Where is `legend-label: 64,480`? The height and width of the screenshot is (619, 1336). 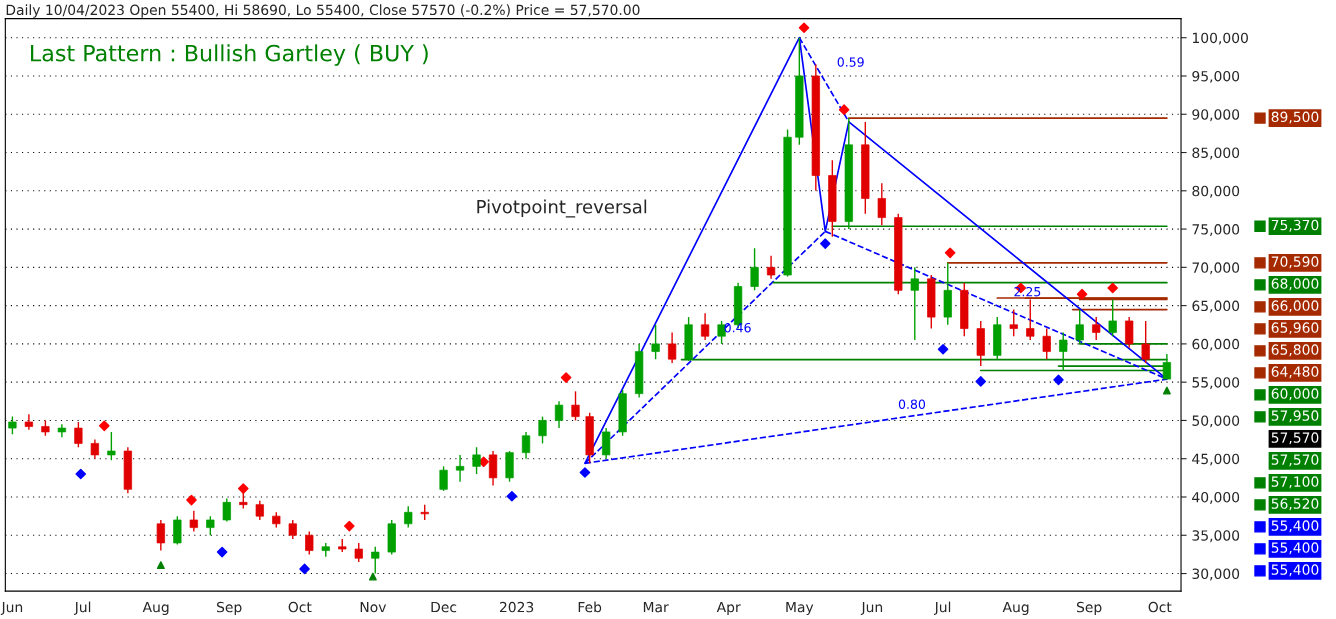
legend-label: 64,480 is located at coordinates (1295, 372).